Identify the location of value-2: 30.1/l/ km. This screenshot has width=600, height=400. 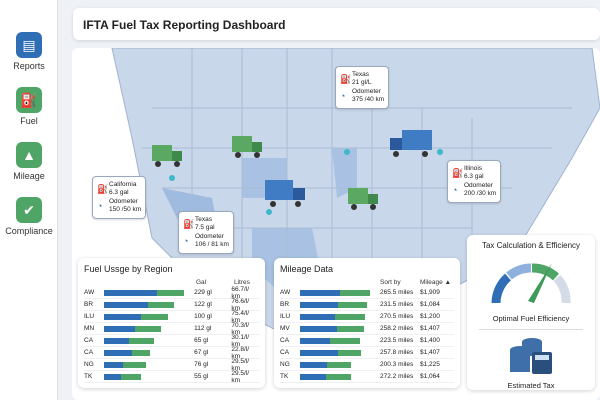
(240, 340).